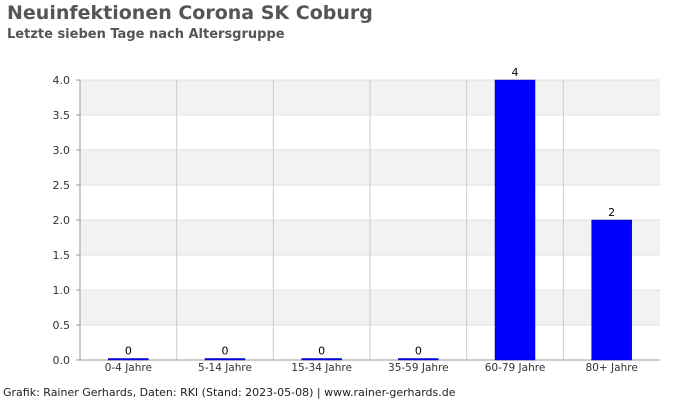 The width and height of the screenshot is (700, 400). Describe the element at coordinates (62, 255) in the screenshot. I see `y-tick-label: 1.5` at that location.